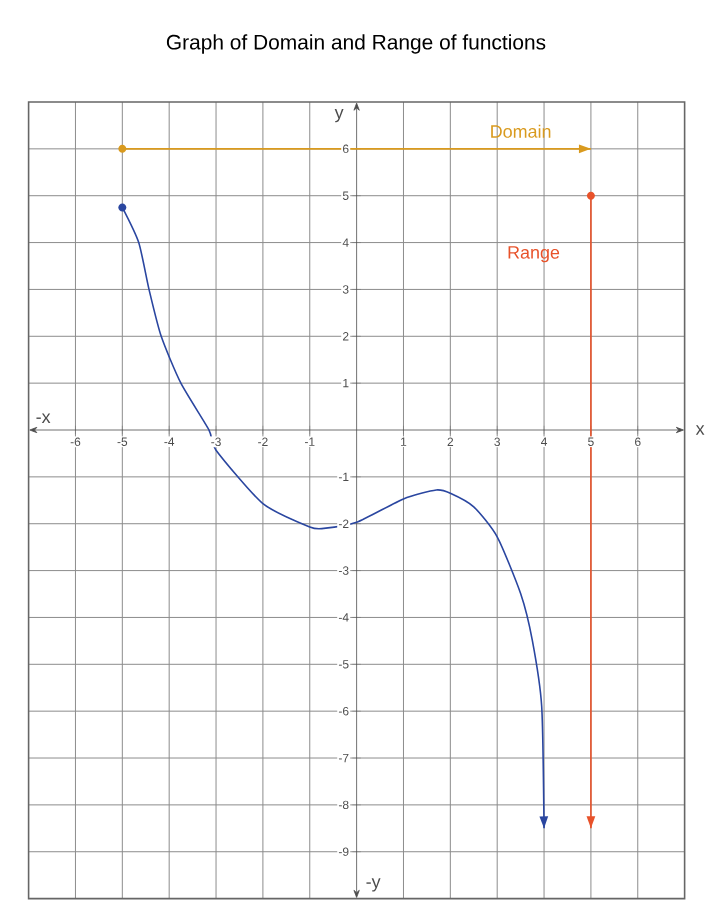 This screenshot has width=712, height=914. I want to click on series-label: Domain, so click(521, 131).